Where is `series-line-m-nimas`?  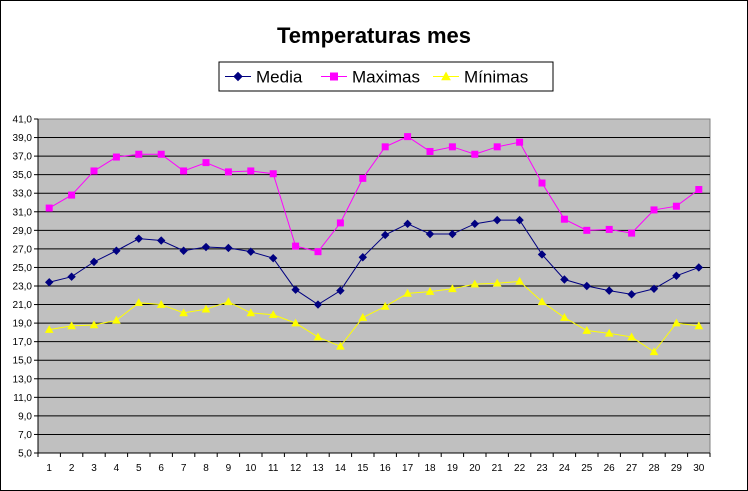 series-line-m-nimas is located at coordinates (374, 316).